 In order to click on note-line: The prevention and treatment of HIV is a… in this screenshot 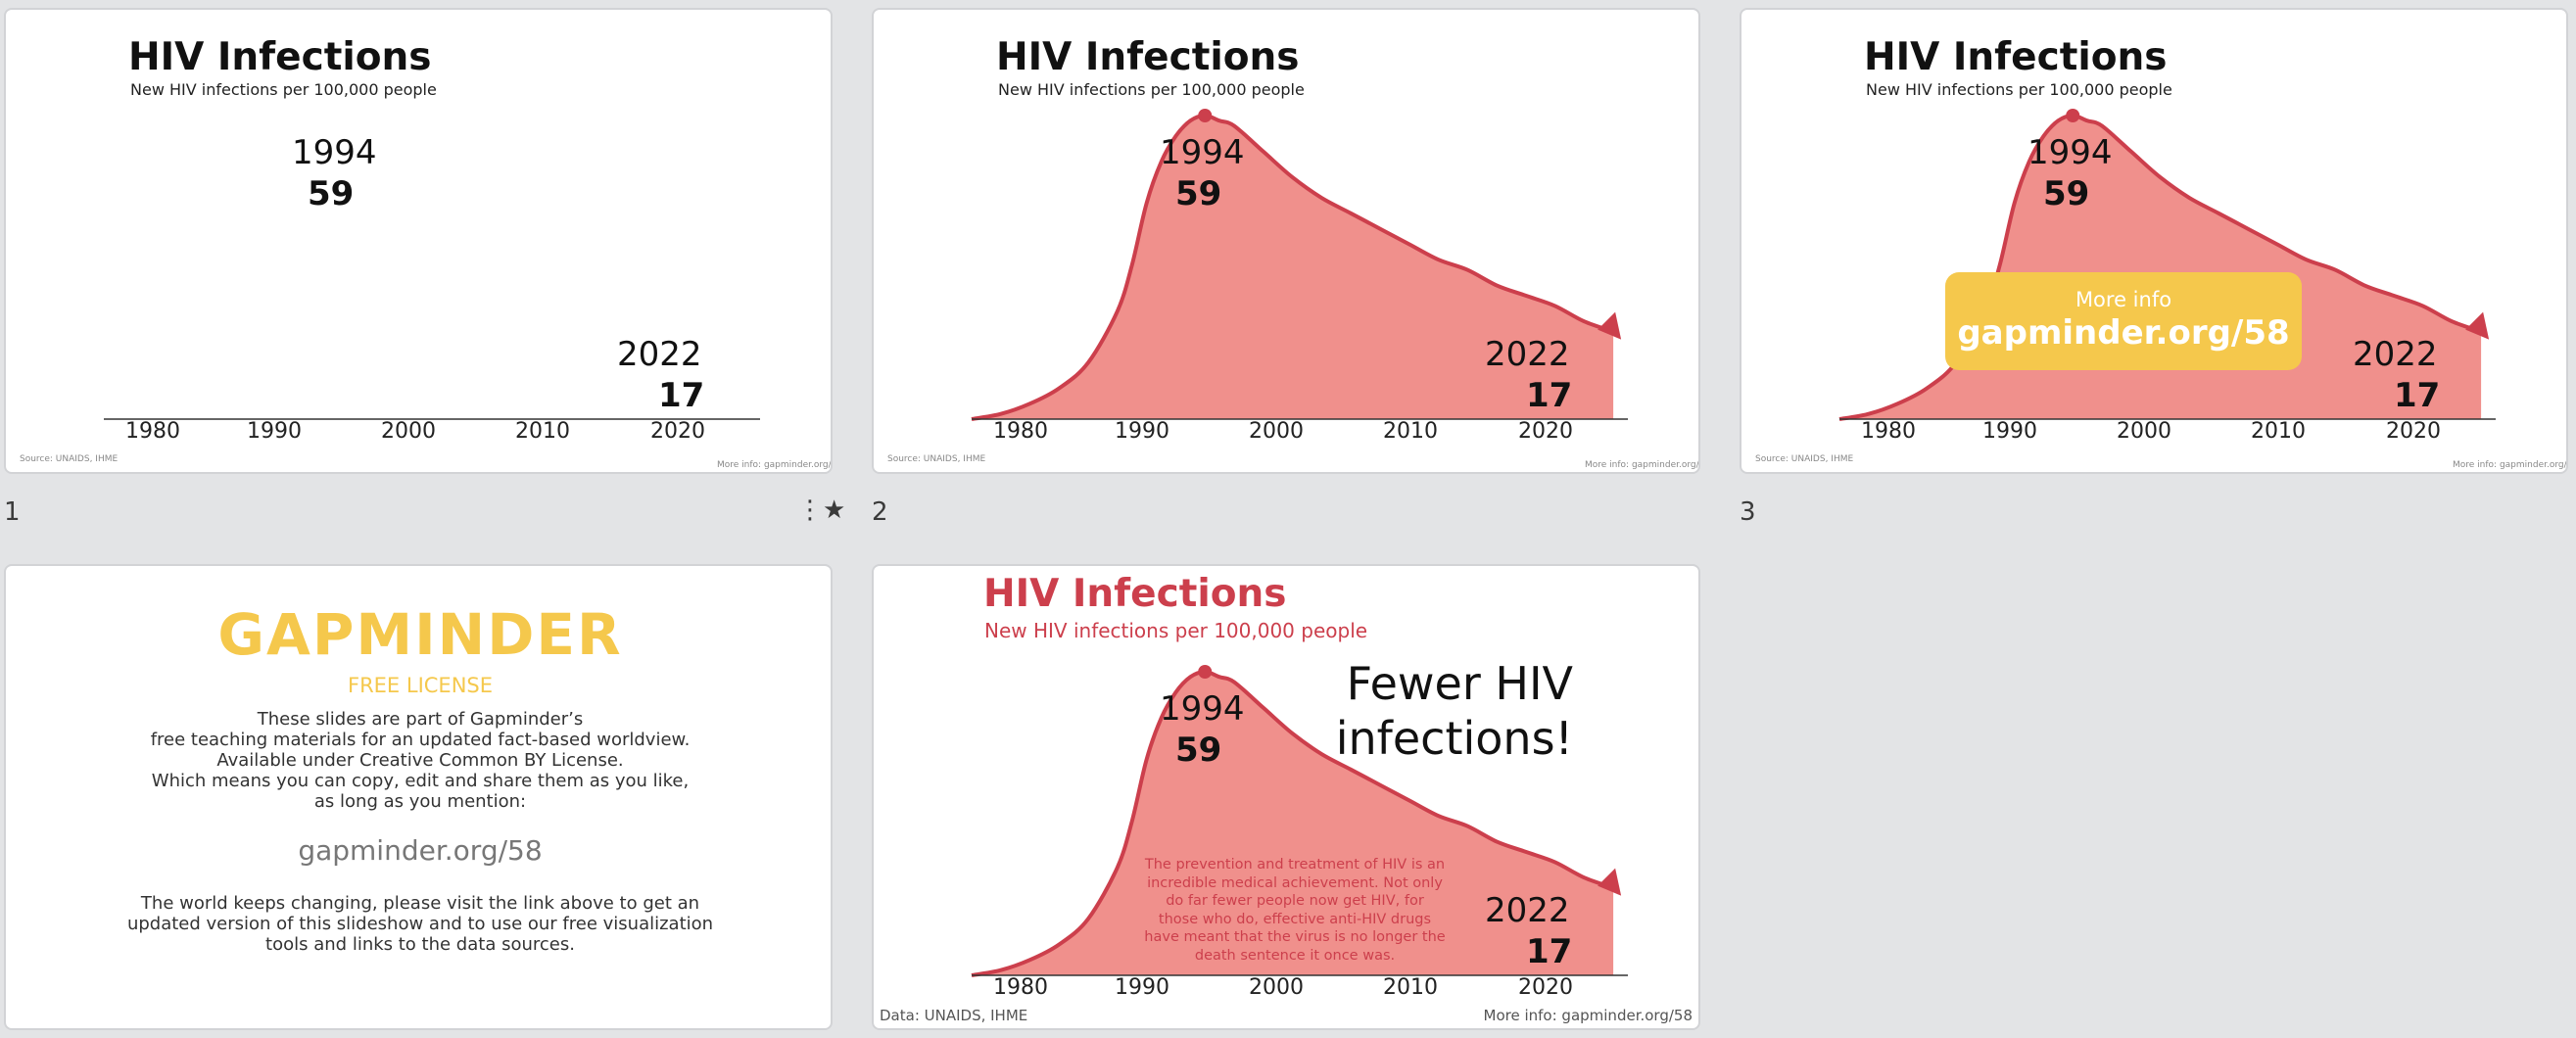, I will do `click(1295, 865)`.